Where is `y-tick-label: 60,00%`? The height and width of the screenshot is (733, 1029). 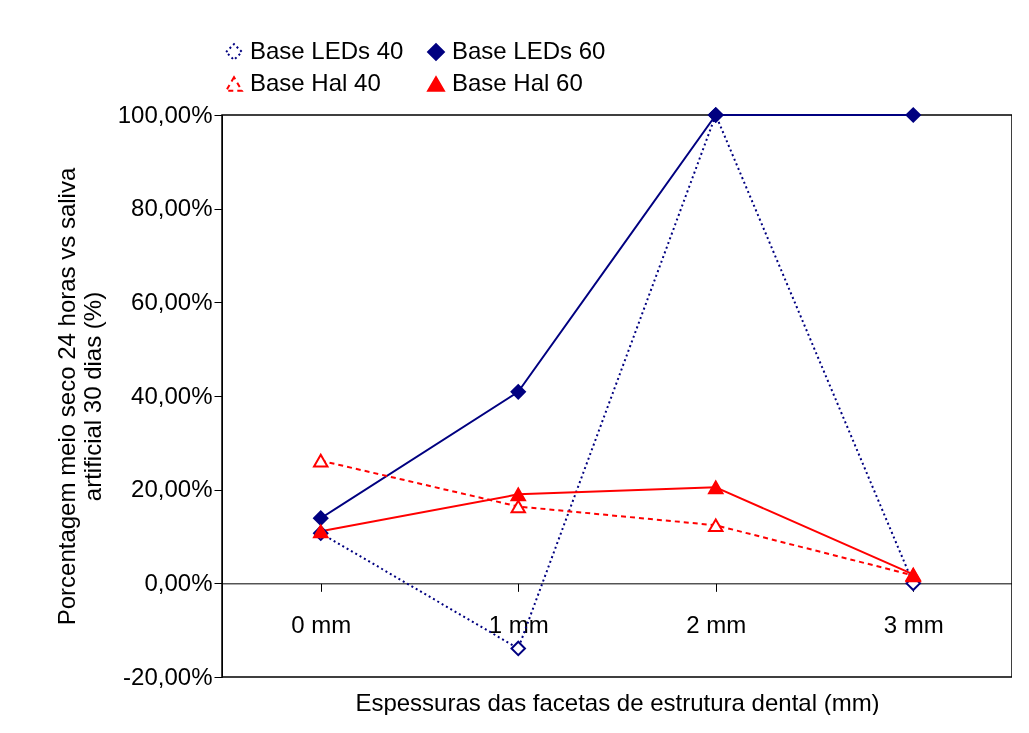
y-tick-label: 60,00% is located at coordinates (172, 301).